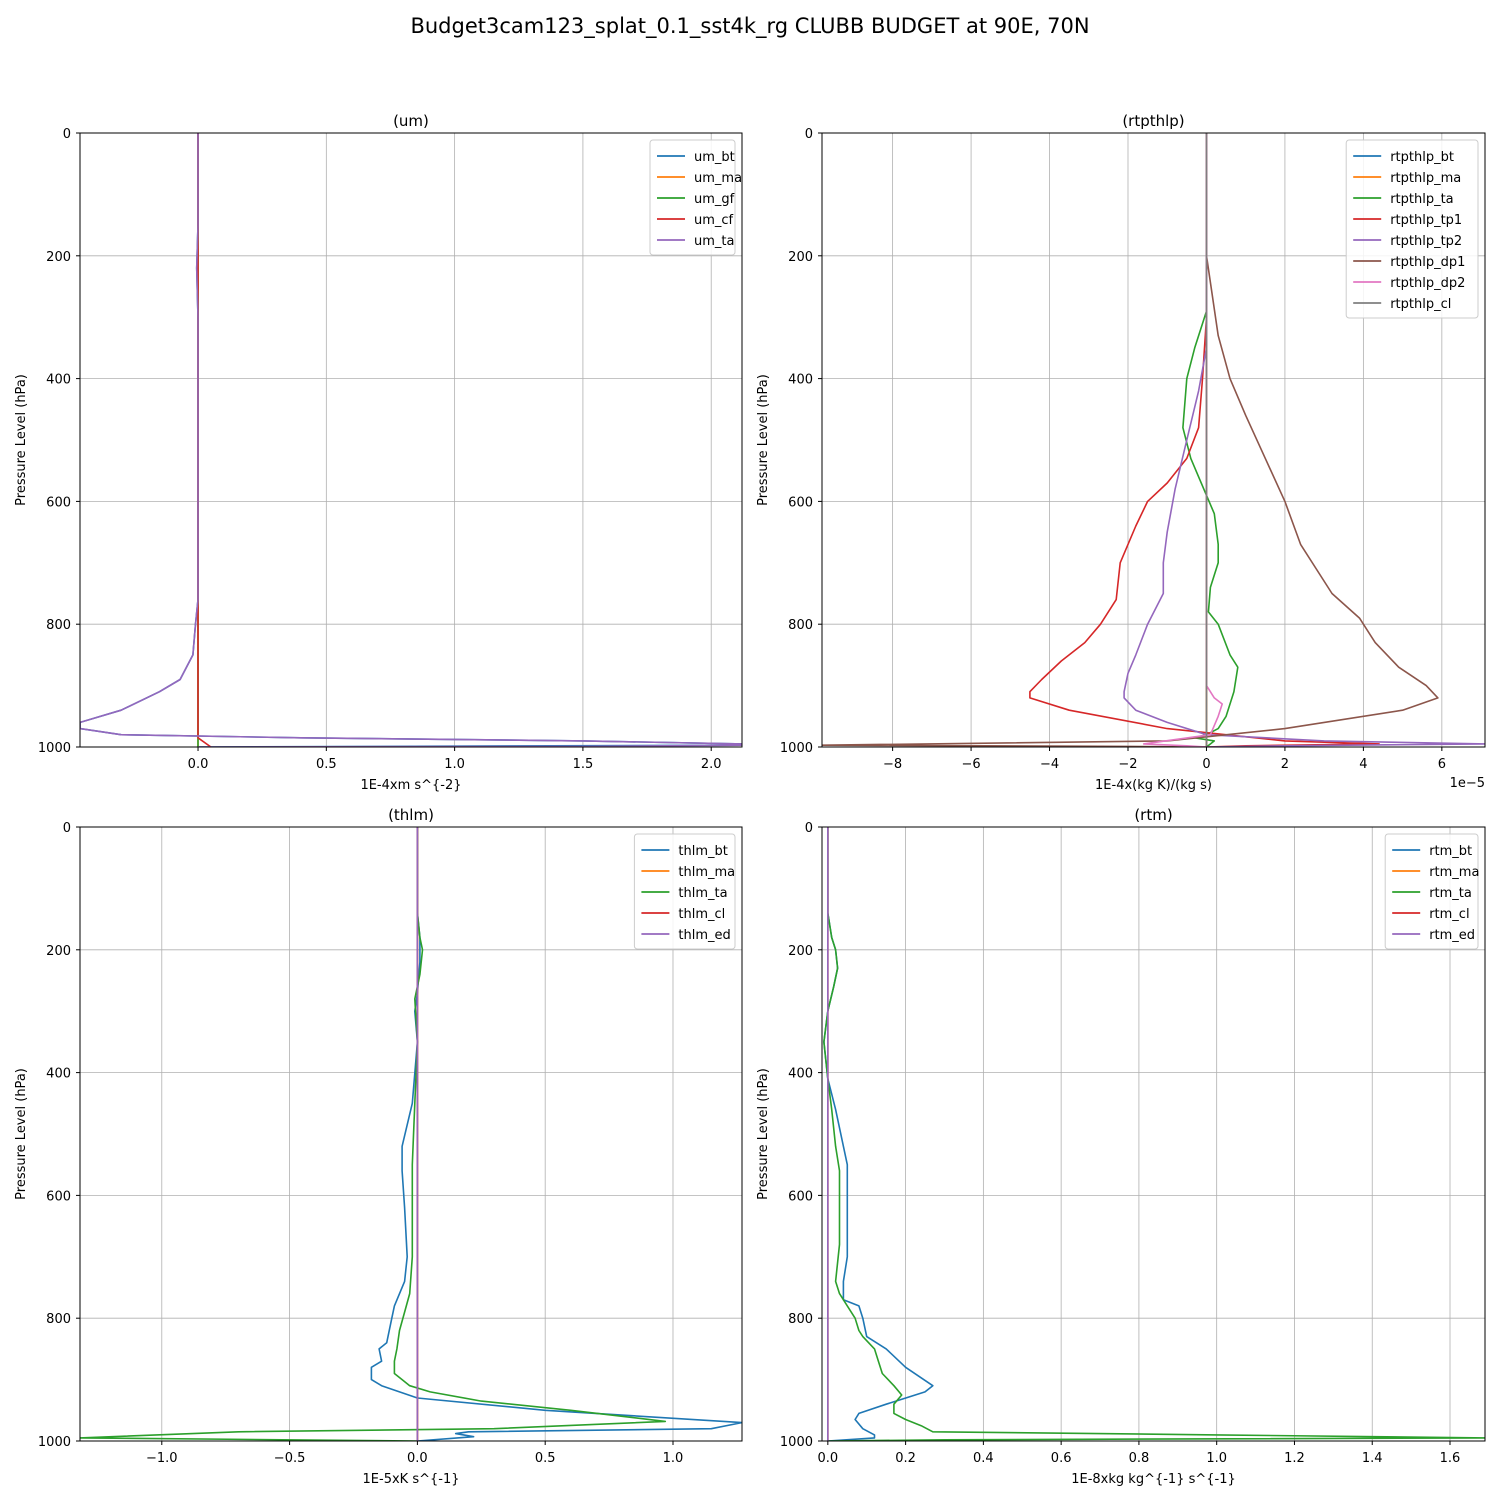  I want to click on x-tick-label: 1.5, so click(583, 764).